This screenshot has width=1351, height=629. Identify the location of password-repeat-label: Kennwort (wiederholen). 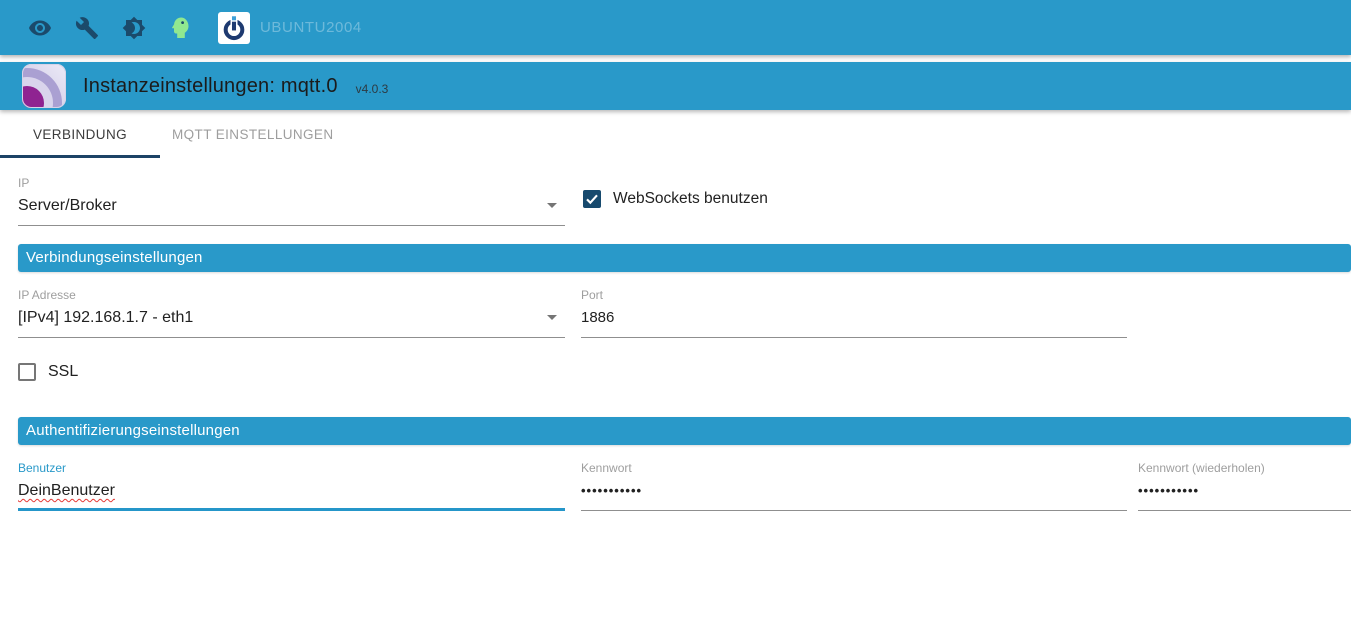
(1201, 468).